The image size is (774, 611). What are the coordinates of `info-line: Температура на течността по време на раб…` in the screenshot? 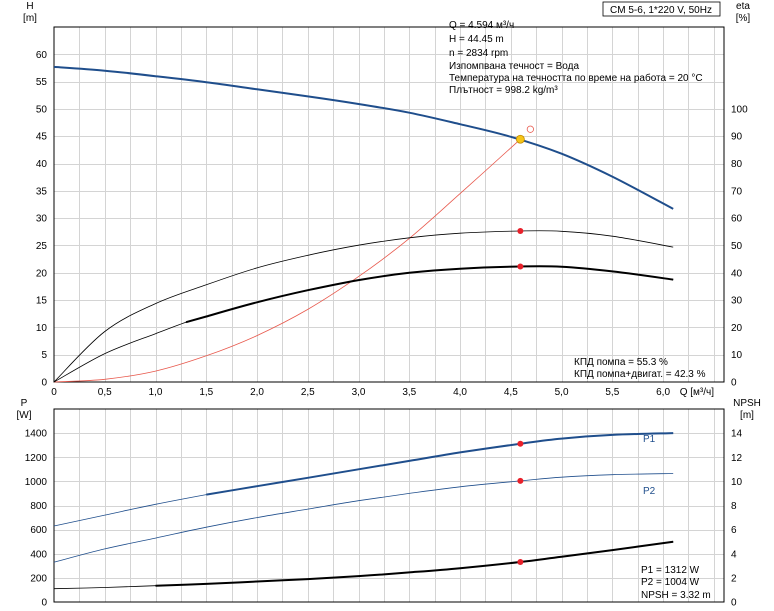 It's located at (576, 78).